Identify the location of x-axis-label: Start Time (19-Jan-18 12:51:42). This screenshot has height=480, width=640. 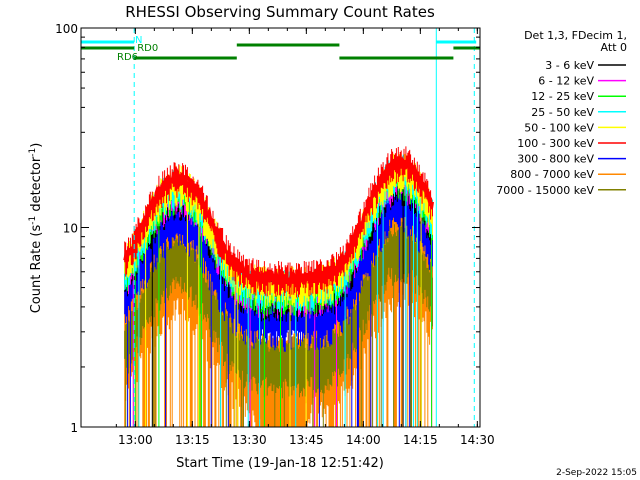
(280, 463).